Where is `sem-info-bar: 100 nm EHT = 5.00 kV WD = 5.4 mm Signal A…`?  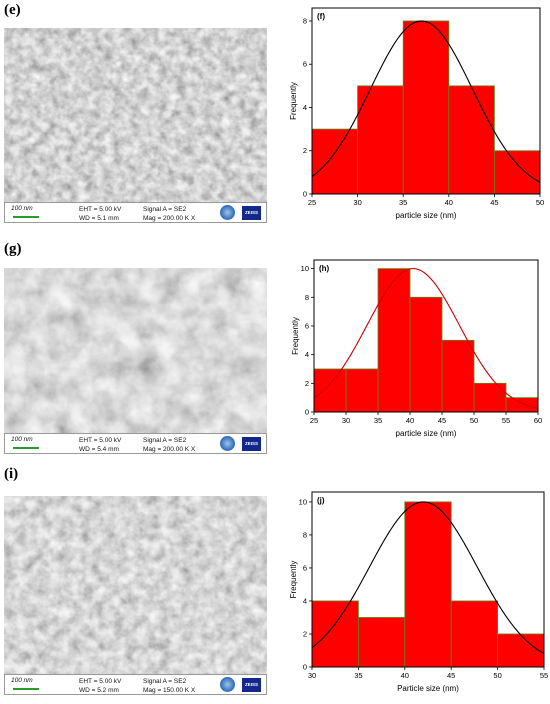
sem-info-bar: 100 nm EHT = 5.00 kV WD = 5.4 mm Signal A… is located at coordinates (135, 443).